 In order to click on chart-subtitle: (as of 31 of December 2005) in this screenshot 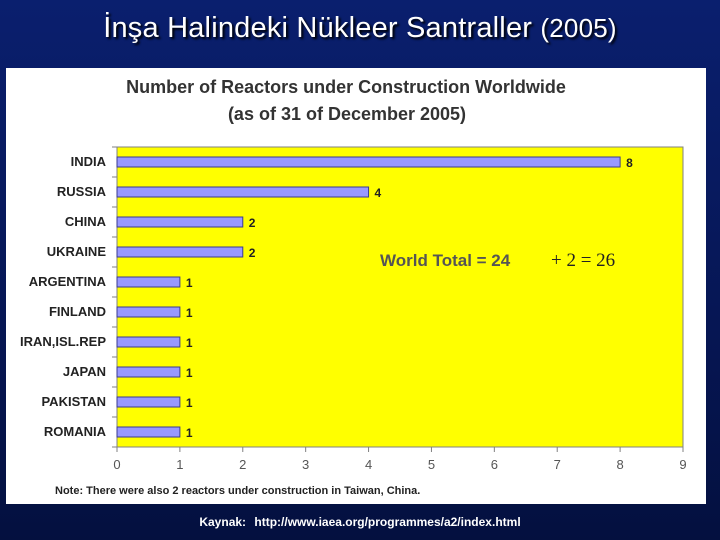, I will do `click(347, 114)`.